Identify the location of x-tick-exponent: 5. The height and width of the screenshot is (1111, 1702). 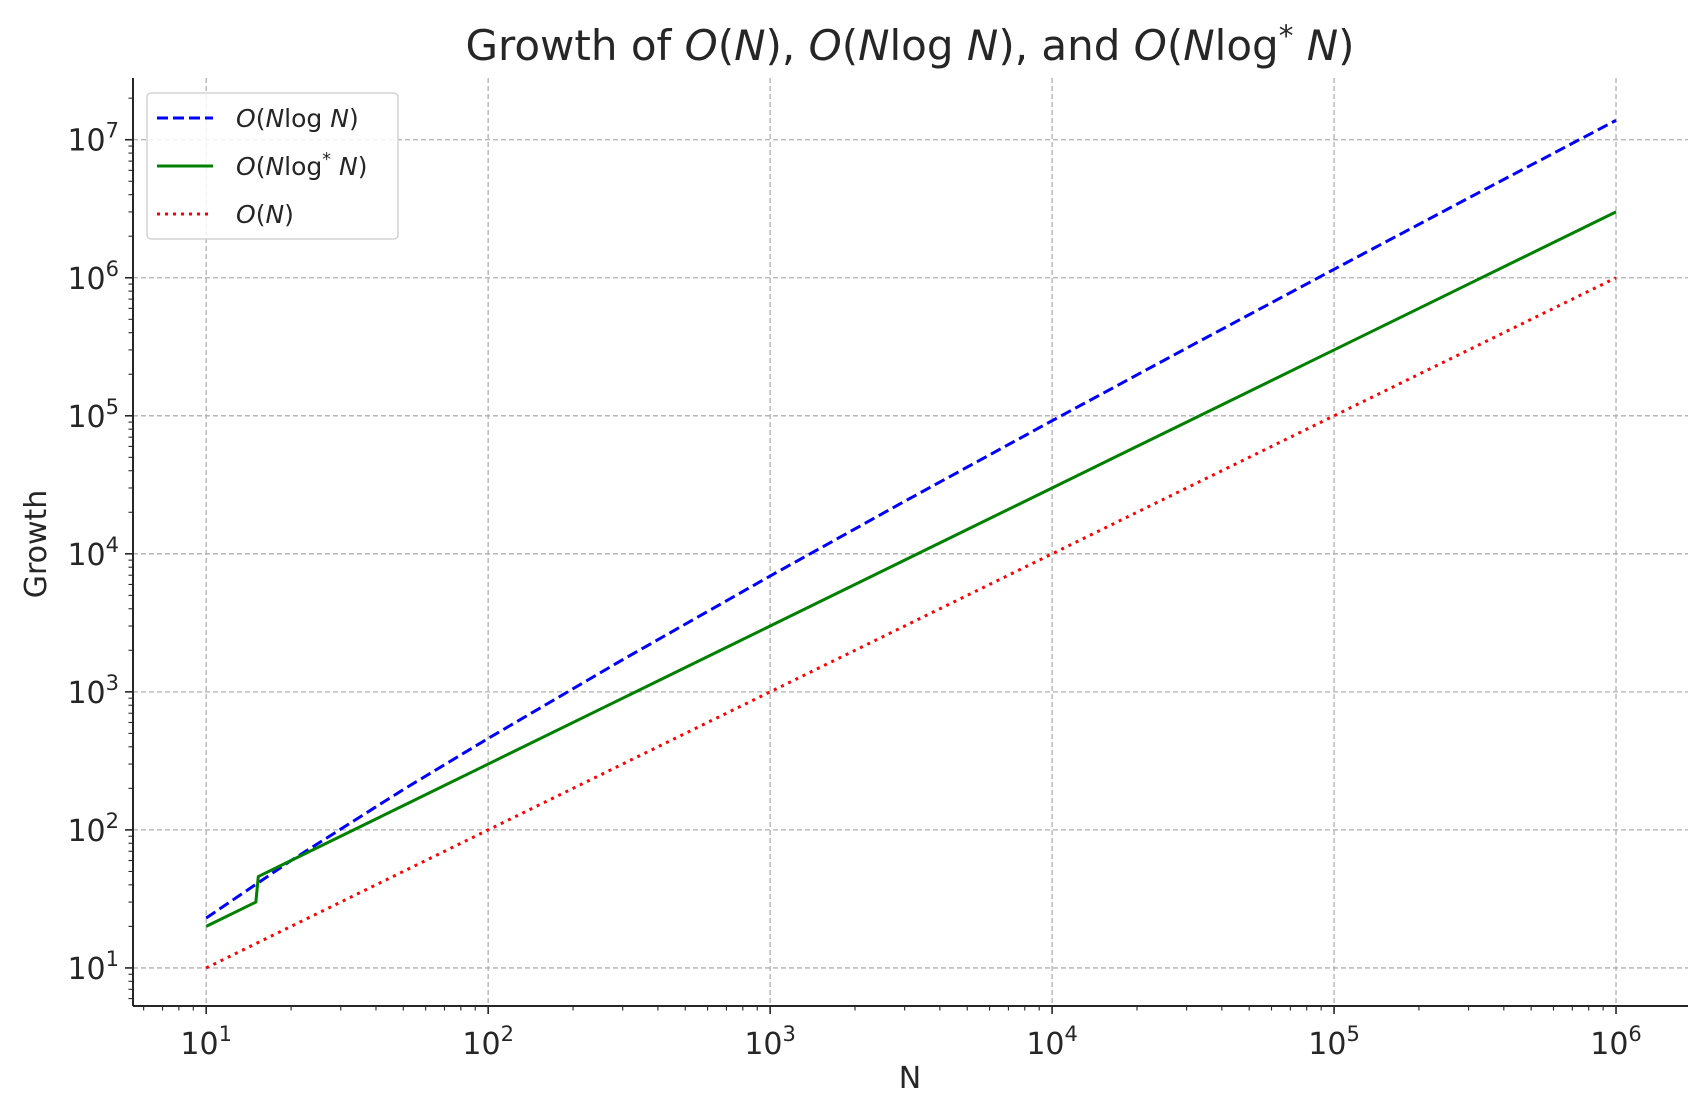
(1352, 1034).